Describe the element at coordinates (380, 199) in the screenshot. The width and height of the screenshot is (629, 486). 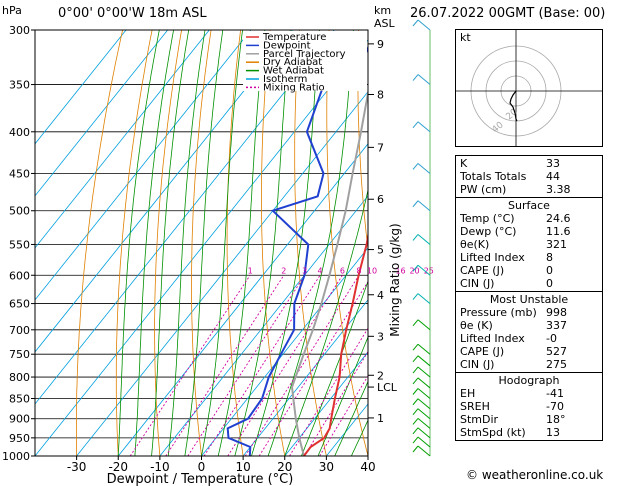
I see `km-tick-label: 6` at that location.